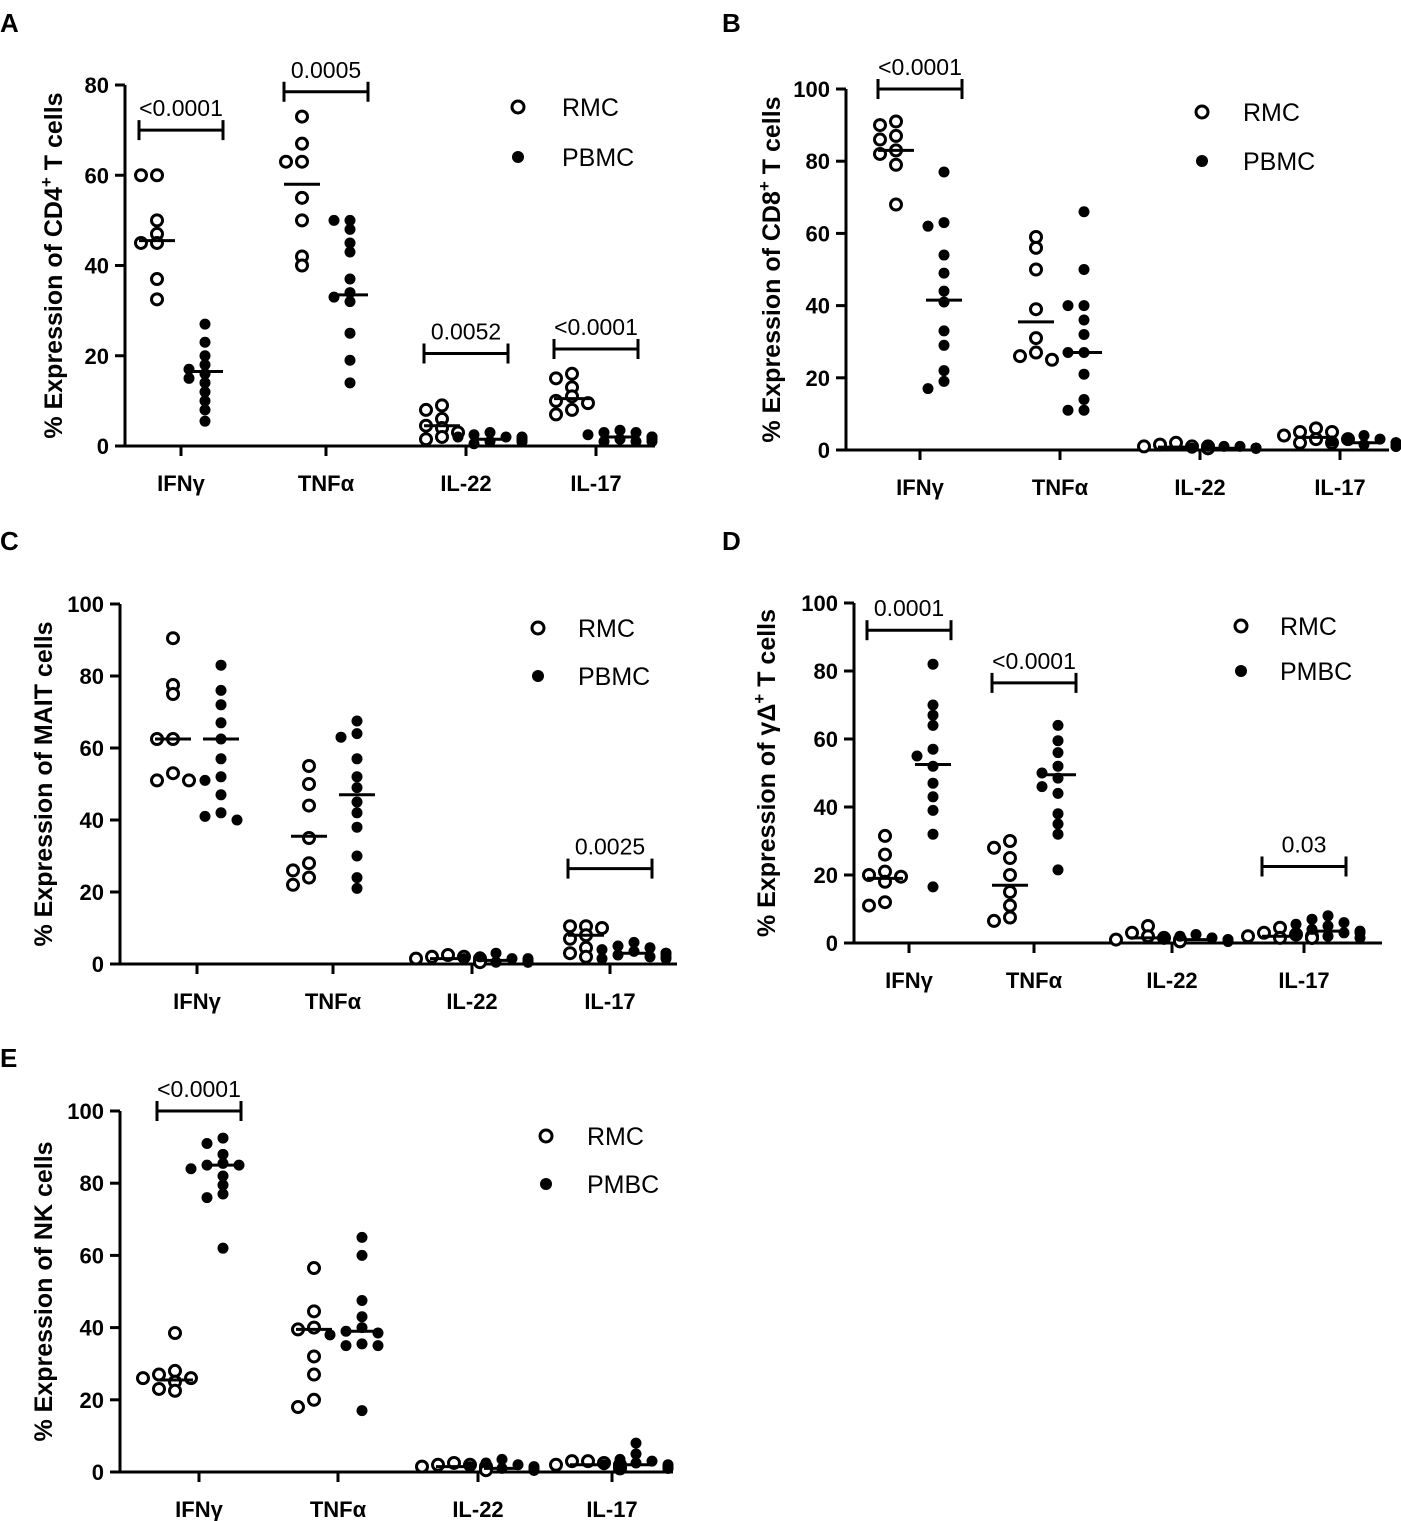  I want to click on y-tick-label: 80, so click(92, 1183).